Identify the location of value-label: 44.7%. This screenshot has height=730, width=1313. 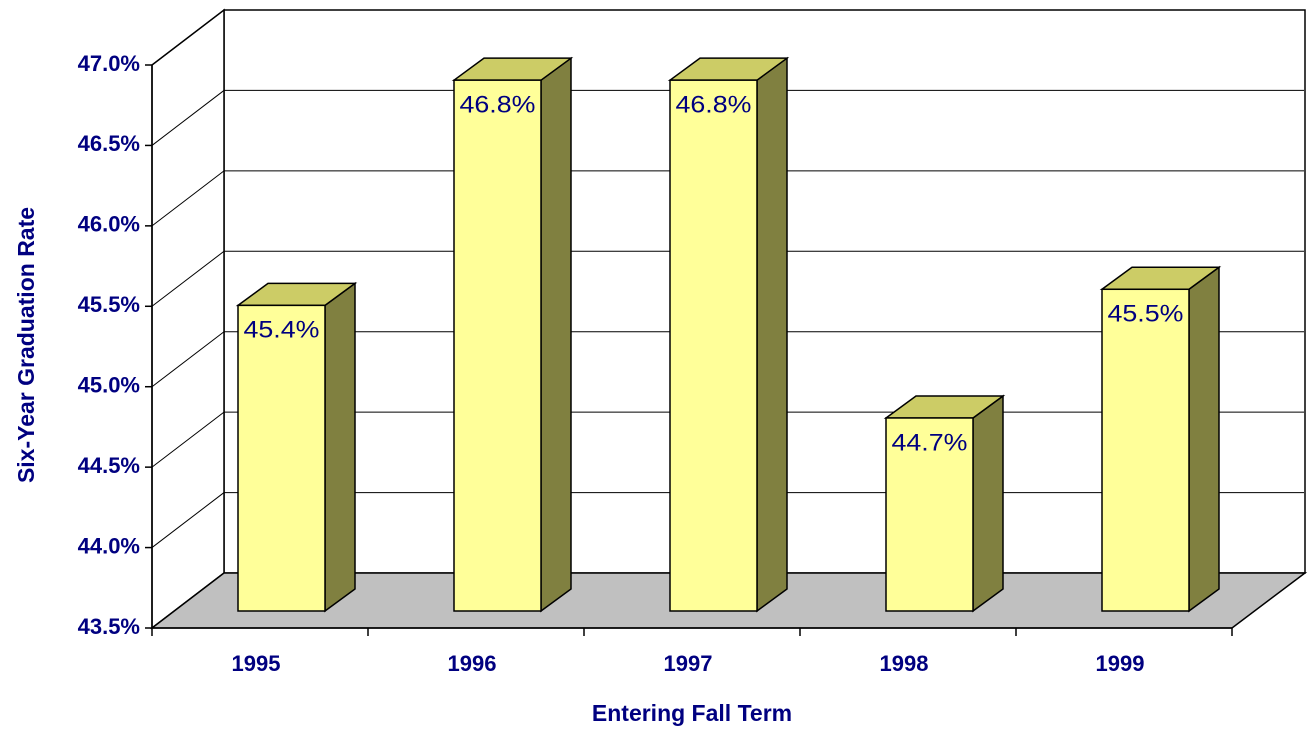
(930, 442).